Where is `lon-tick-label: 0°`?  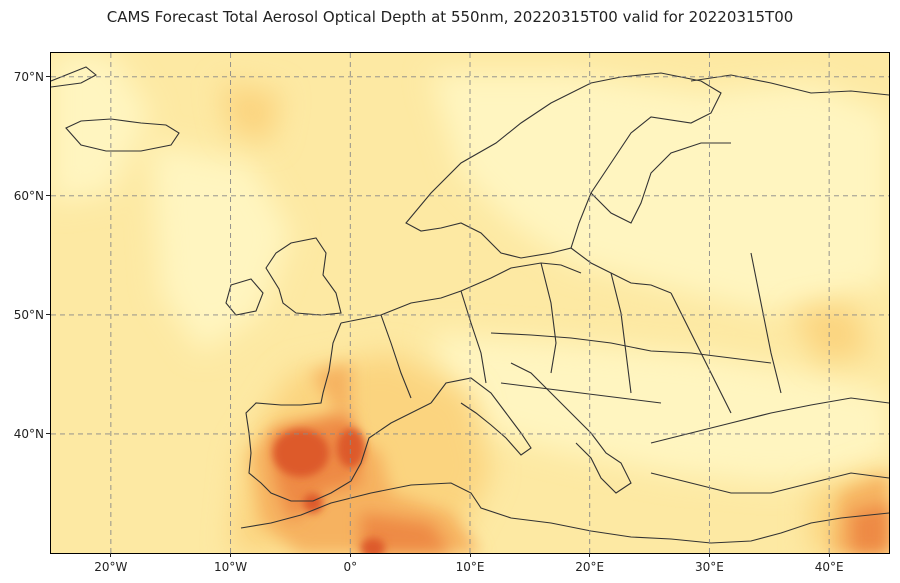 lon-tick-label: 0° is located at coordinates (350, 567).